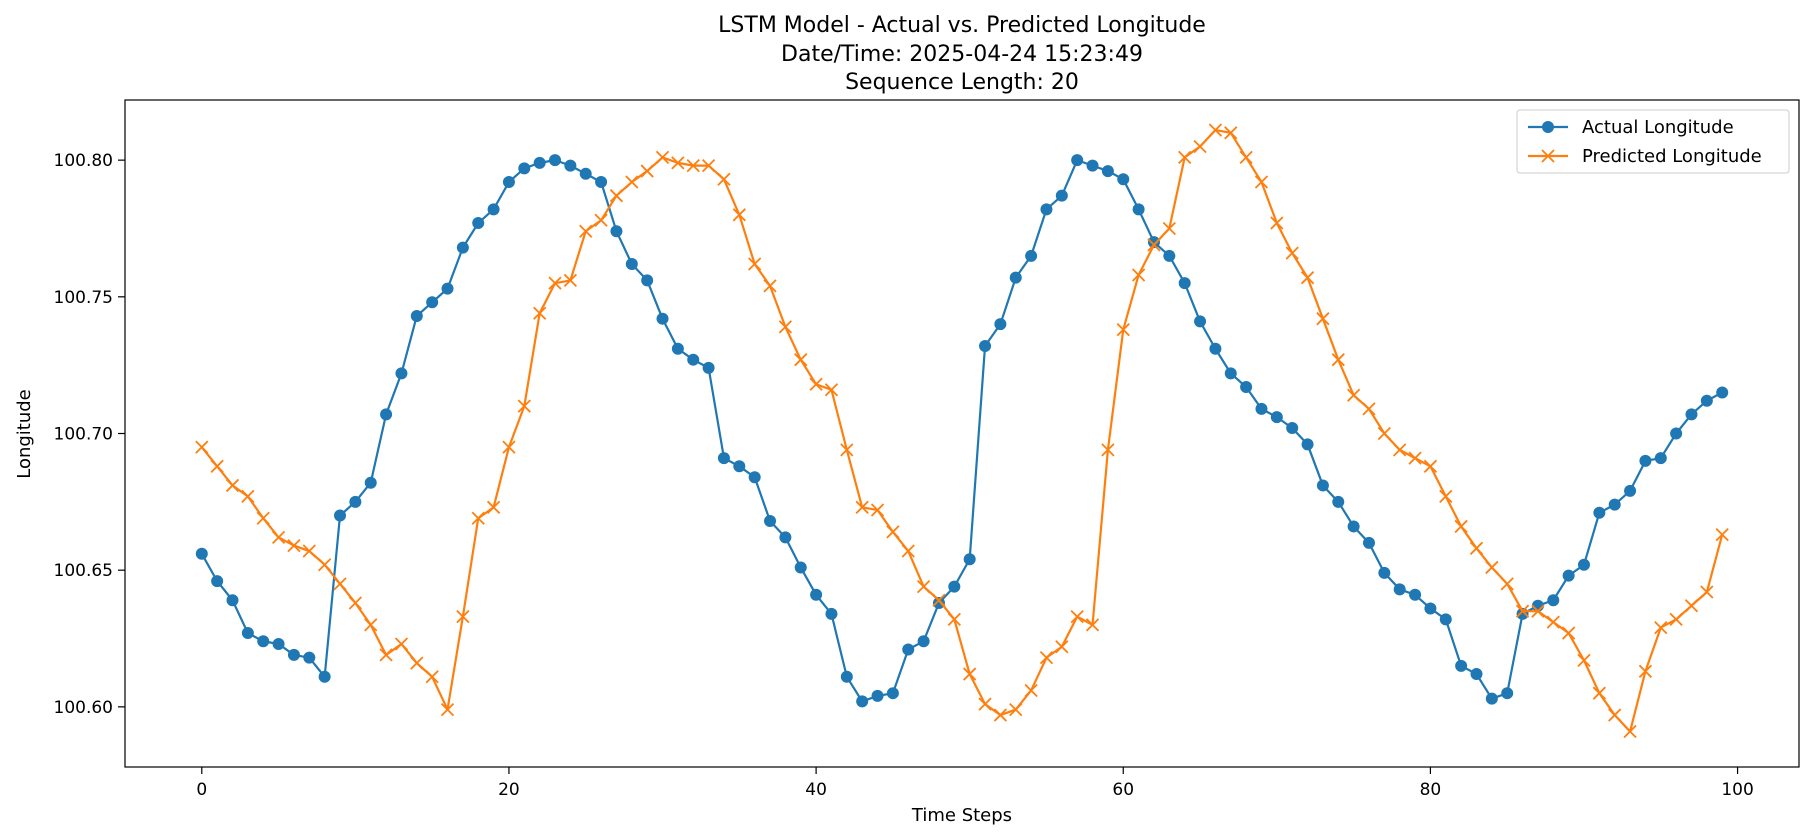 The width and height of the screenshot is (1813, 840). What do you see at coordinates (83, 571) in the screenshot?
I see `y-tick-label: 100.65` at bounding box center [83, 571].